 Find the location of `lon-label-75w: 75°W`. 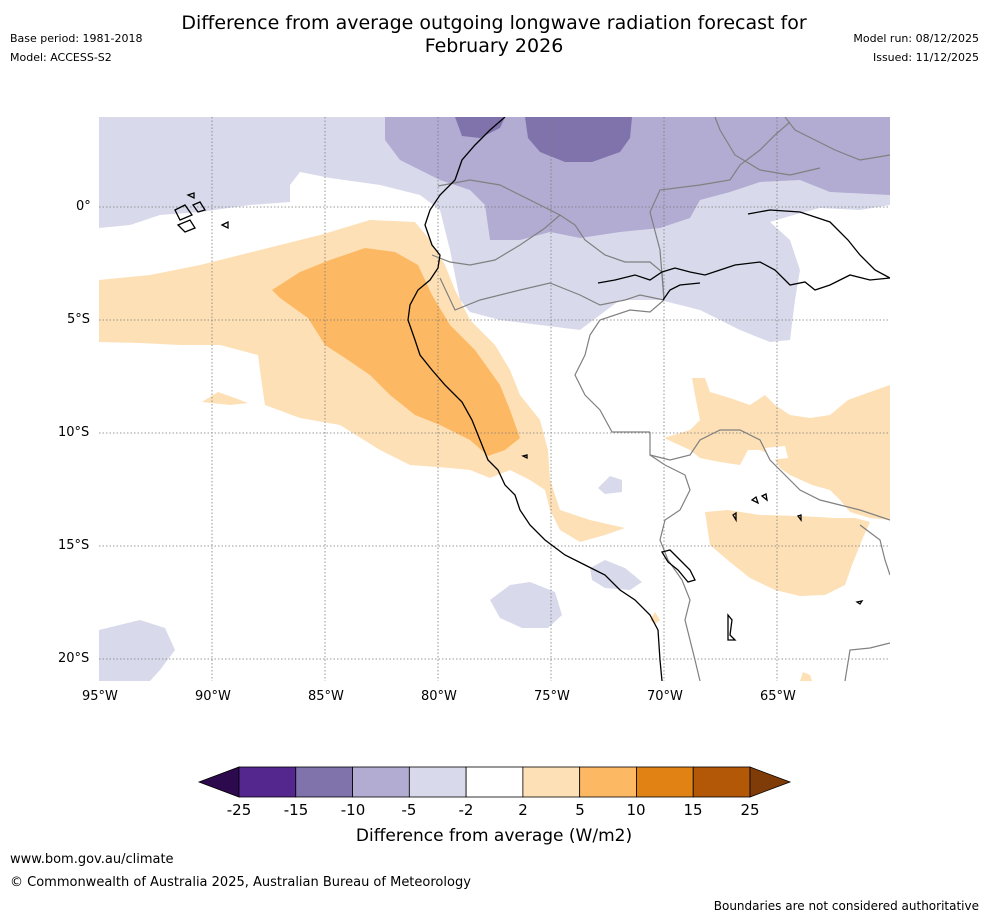

lon-label-75w: 75°W is located at coordinates (552, 696).